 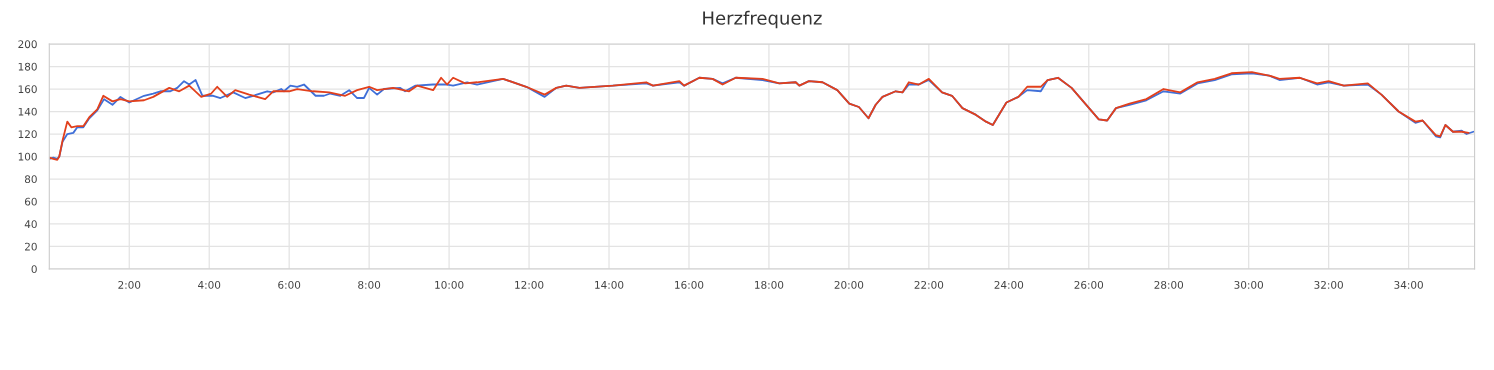 What do you see at coordinates (1249, 284) in the screenshot?
I see `x-tick-label: 30:00` at bounding box center [1249, 284].